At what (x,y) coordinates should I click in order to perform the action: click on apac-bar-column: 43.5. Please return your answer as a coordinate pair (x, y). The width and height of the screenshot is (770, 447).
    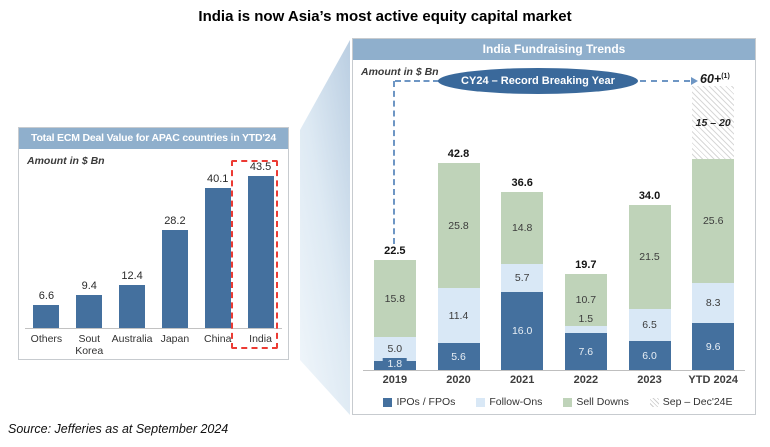
    Looking at the image, I should click on (260, 244).